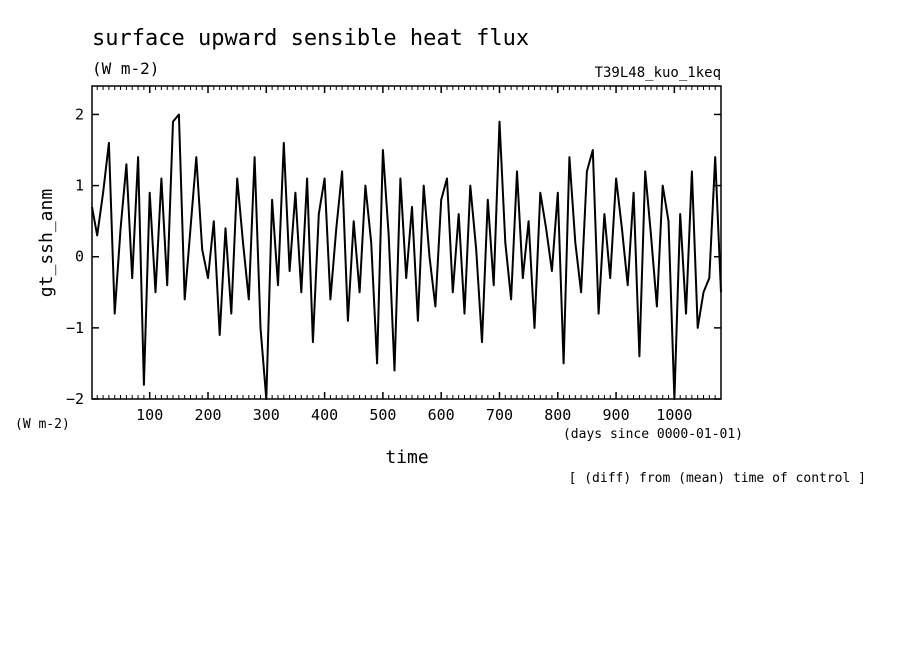 This screenshot has width=904, height=654. What do you see at coordinates (79, 186) in the screenshot?
I see `y-tick-label: 1` at bounding box center [79, 186].